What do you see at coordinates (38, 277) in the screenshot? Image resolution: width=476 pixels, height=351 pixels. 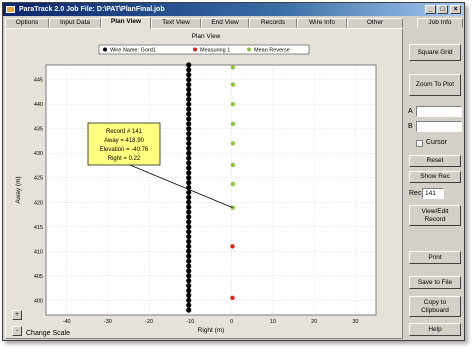 I see `y-tick-label: 405` at bounding box center [38, 277].